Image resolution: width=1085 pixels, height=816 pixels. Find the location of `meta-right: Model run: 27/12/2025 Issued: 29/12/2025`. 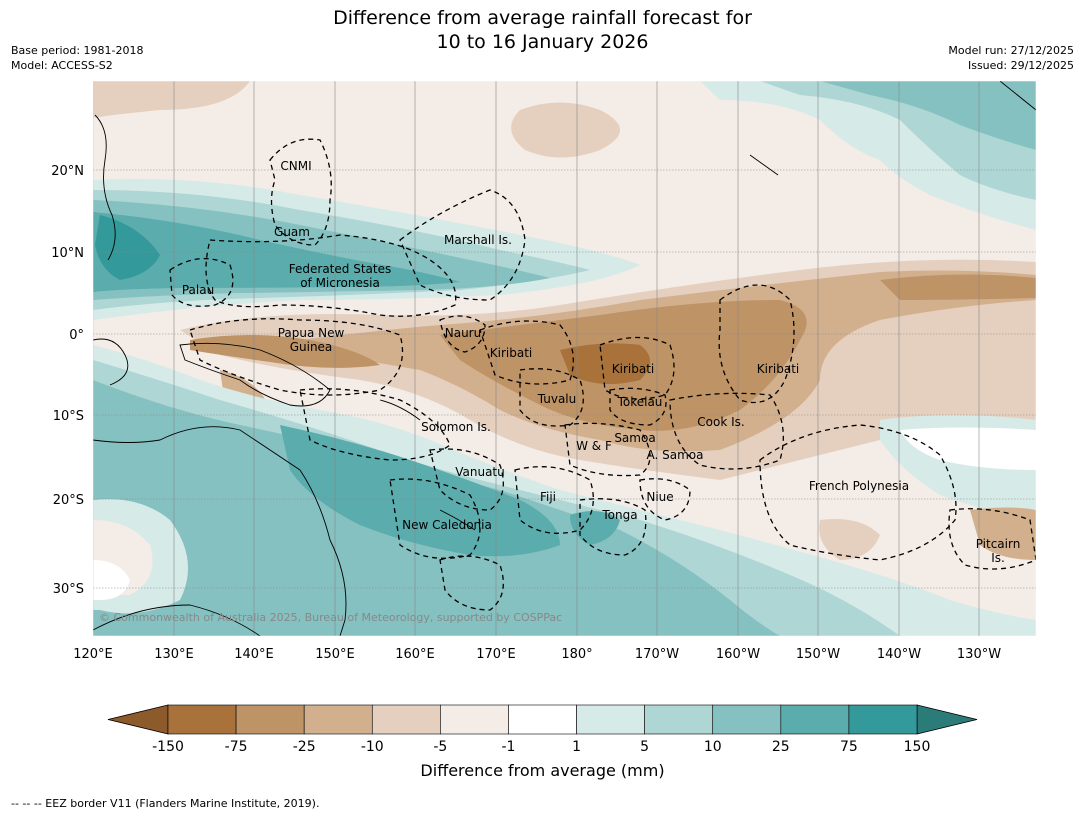

meta-right: Model run: 27/12/2025 Issued: 29/12/2025 is located at coordinates (1011, 58).